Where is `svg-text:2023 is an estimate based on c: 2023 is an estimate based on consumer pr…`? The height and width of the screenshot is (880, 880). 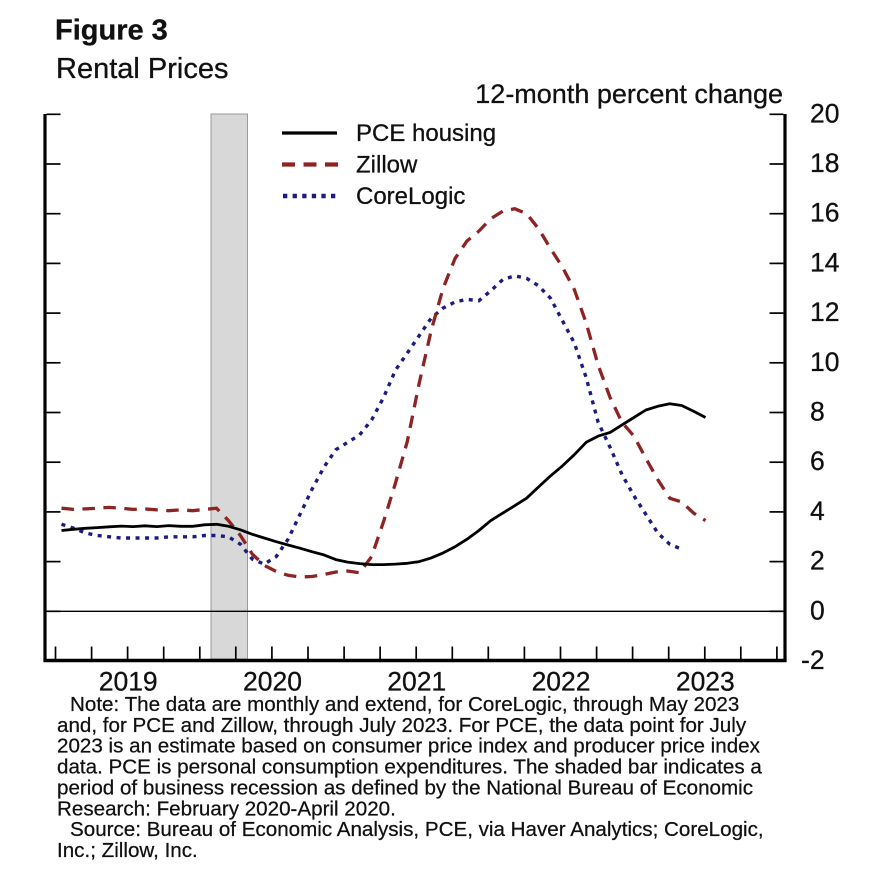 svg-text:2023 is an estimate based on c: 2023 is an estimate based on consumer pr… is located at coordinates (409, 746).